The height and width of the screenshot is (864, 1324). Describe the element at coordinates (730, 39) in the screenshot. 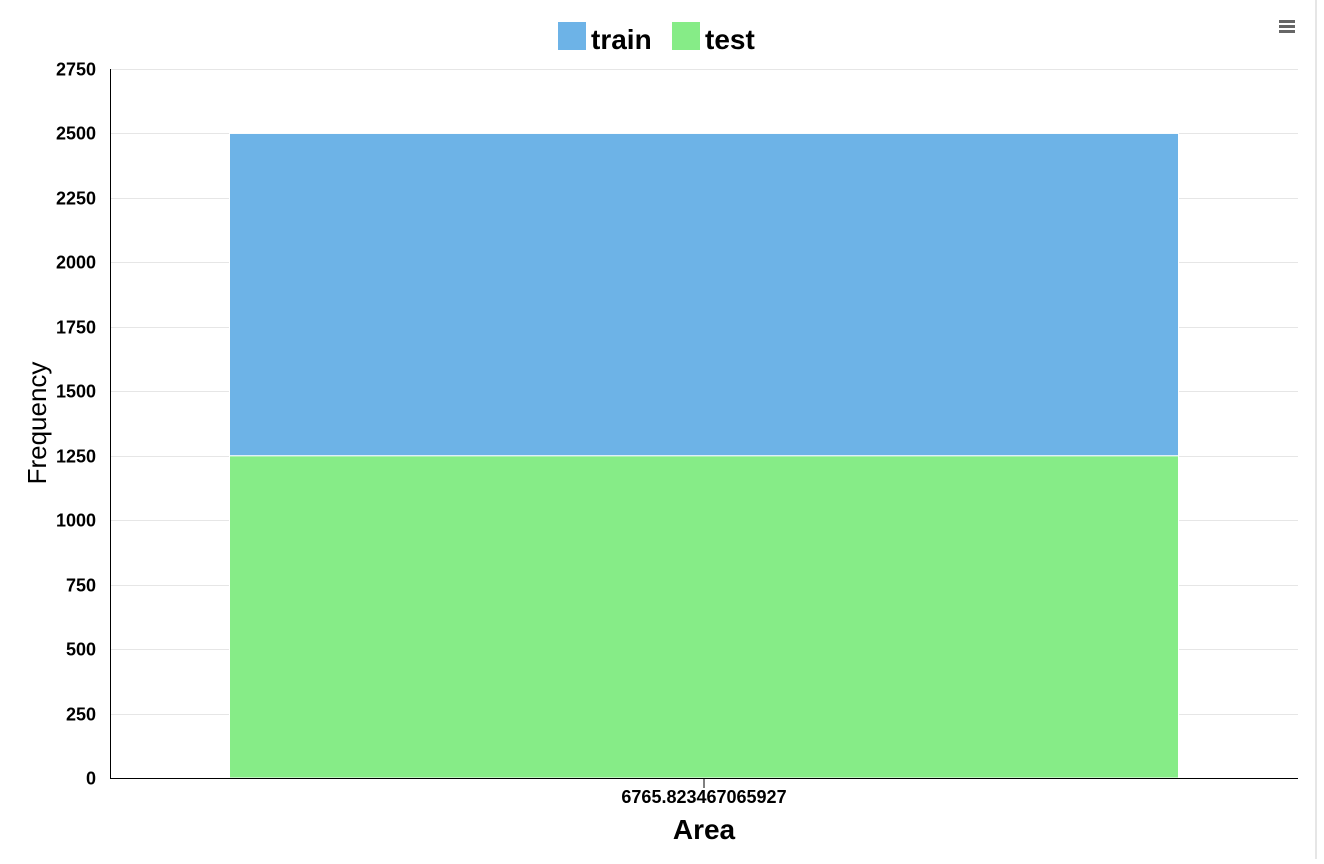

I see `legend-label-test: test` at that location.